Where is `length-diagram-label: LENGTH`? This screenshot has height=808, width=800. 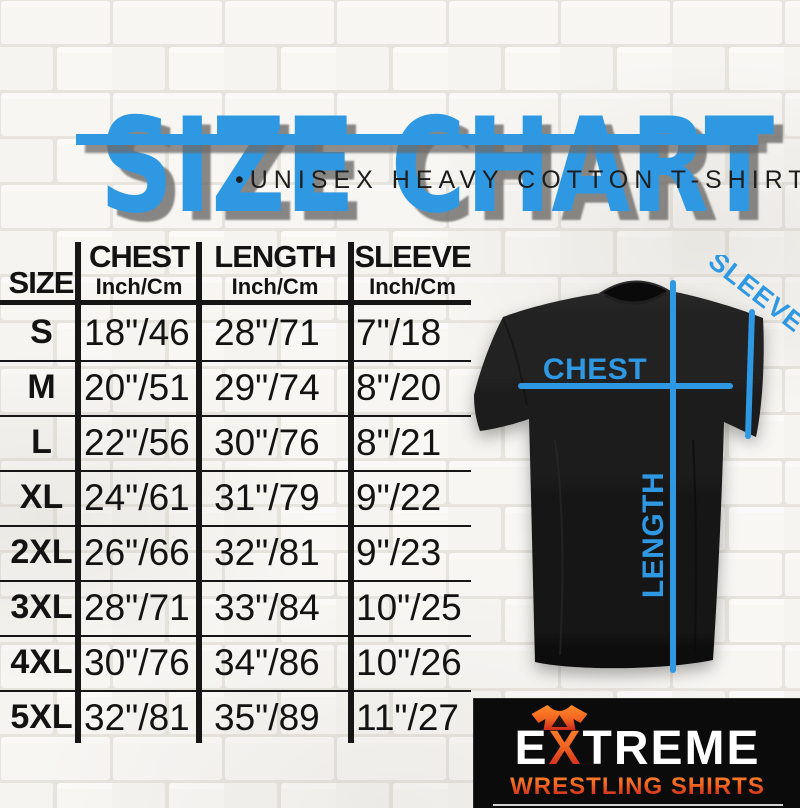 length-diagram-label: LENGTH is located at coordinates (653, 535).